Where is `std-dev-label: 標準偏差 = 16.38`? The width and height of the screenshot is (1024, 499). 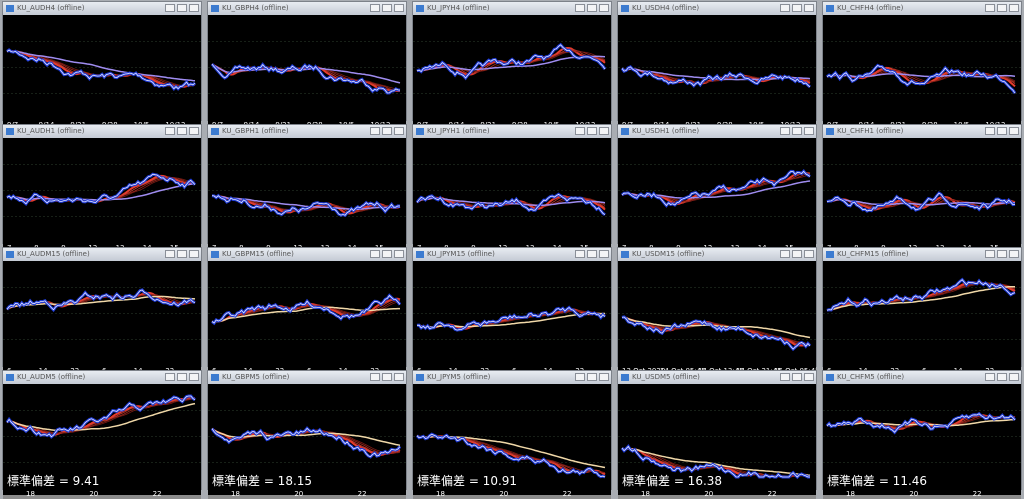 std-dev-label: 標準偏差 = 16.38 is located at coordinates (672, 480).